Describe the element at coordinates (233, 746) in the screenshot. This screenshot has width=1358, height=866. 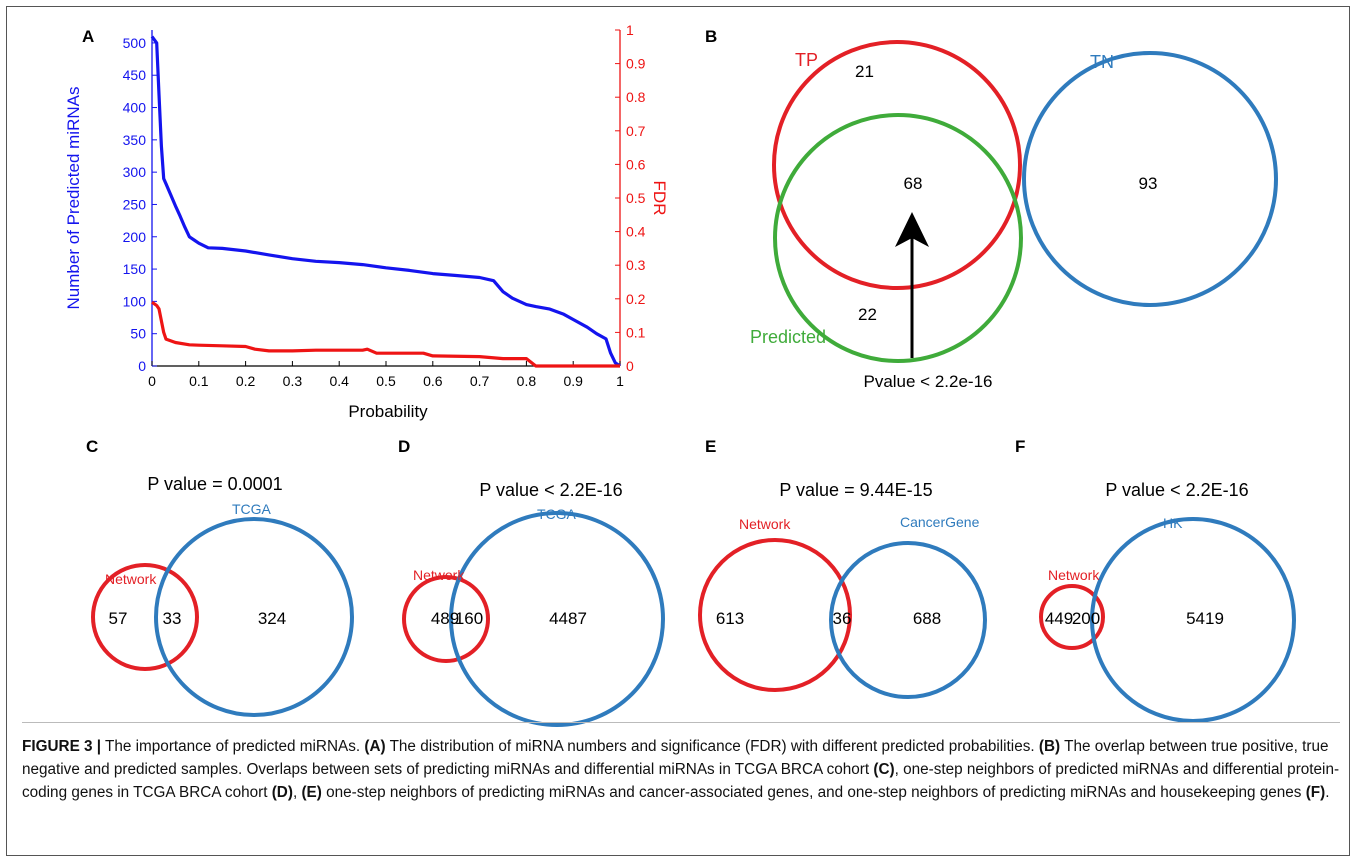
I see `caption-part: The importance of predicted miRNAs.` at that location.